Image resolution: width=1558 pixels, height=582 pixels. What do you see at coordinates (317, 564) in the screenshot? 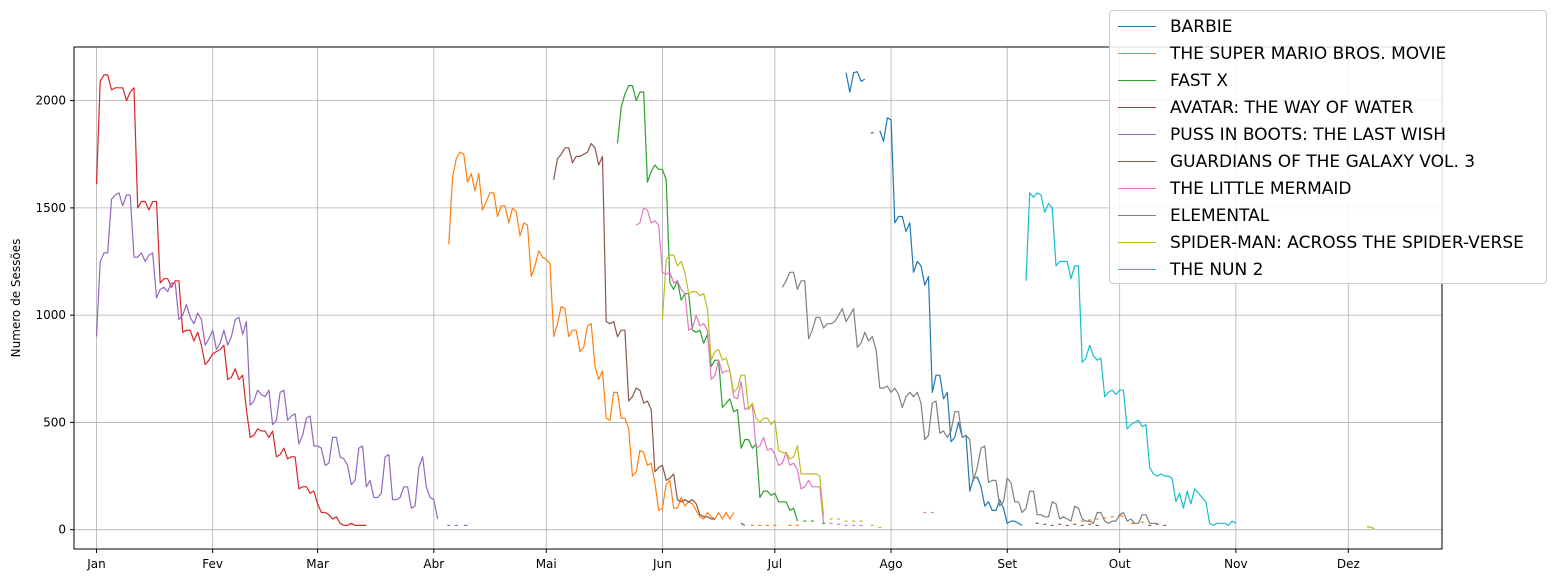
I see `x-tick-label: Mar` at bounding box center [317, 564].